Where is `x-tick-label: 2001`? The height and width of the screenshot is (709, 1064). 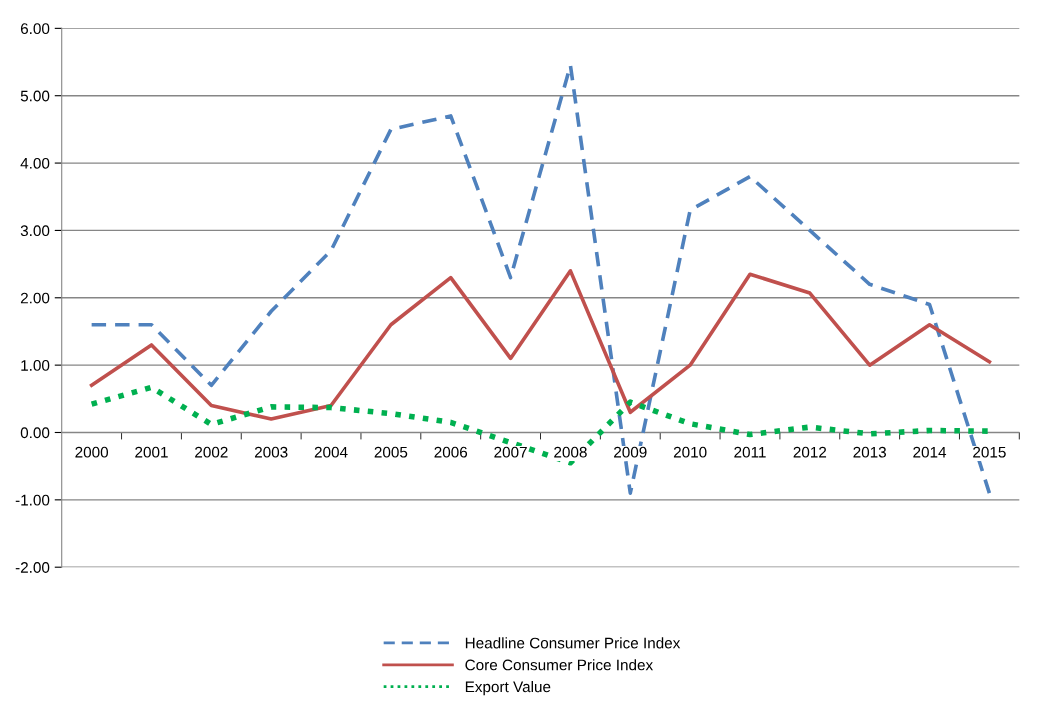
x-tick-label: 2001 is located at coordinates (151, 452).